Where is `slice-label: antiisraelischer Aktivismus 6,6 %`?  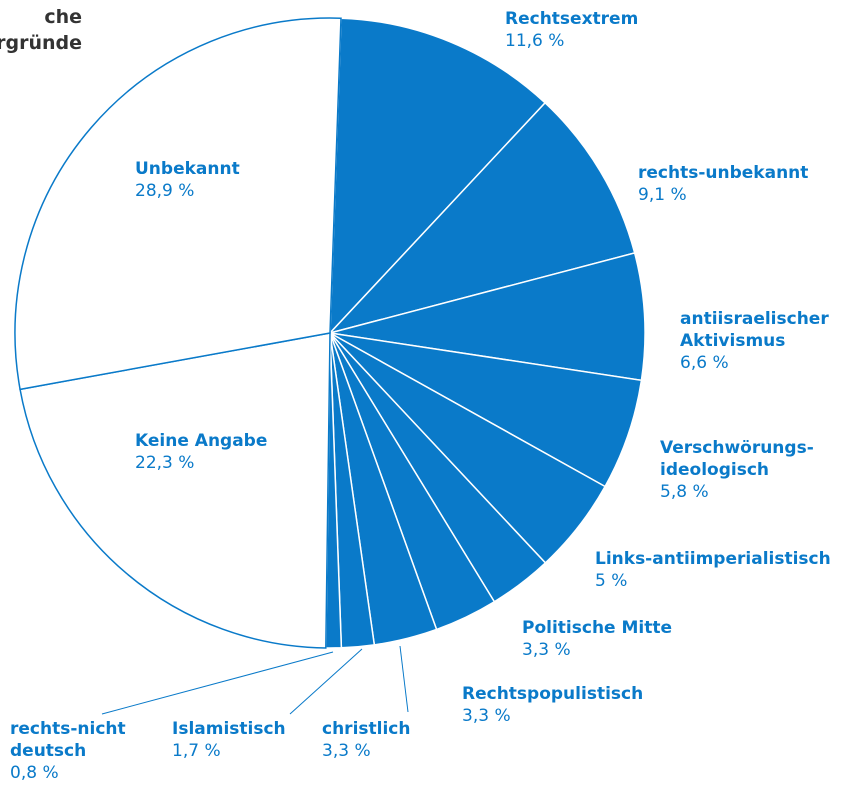
slice-label: antiisraelischer Aktivismus 6,6 % is located at coordinates (754, 341).